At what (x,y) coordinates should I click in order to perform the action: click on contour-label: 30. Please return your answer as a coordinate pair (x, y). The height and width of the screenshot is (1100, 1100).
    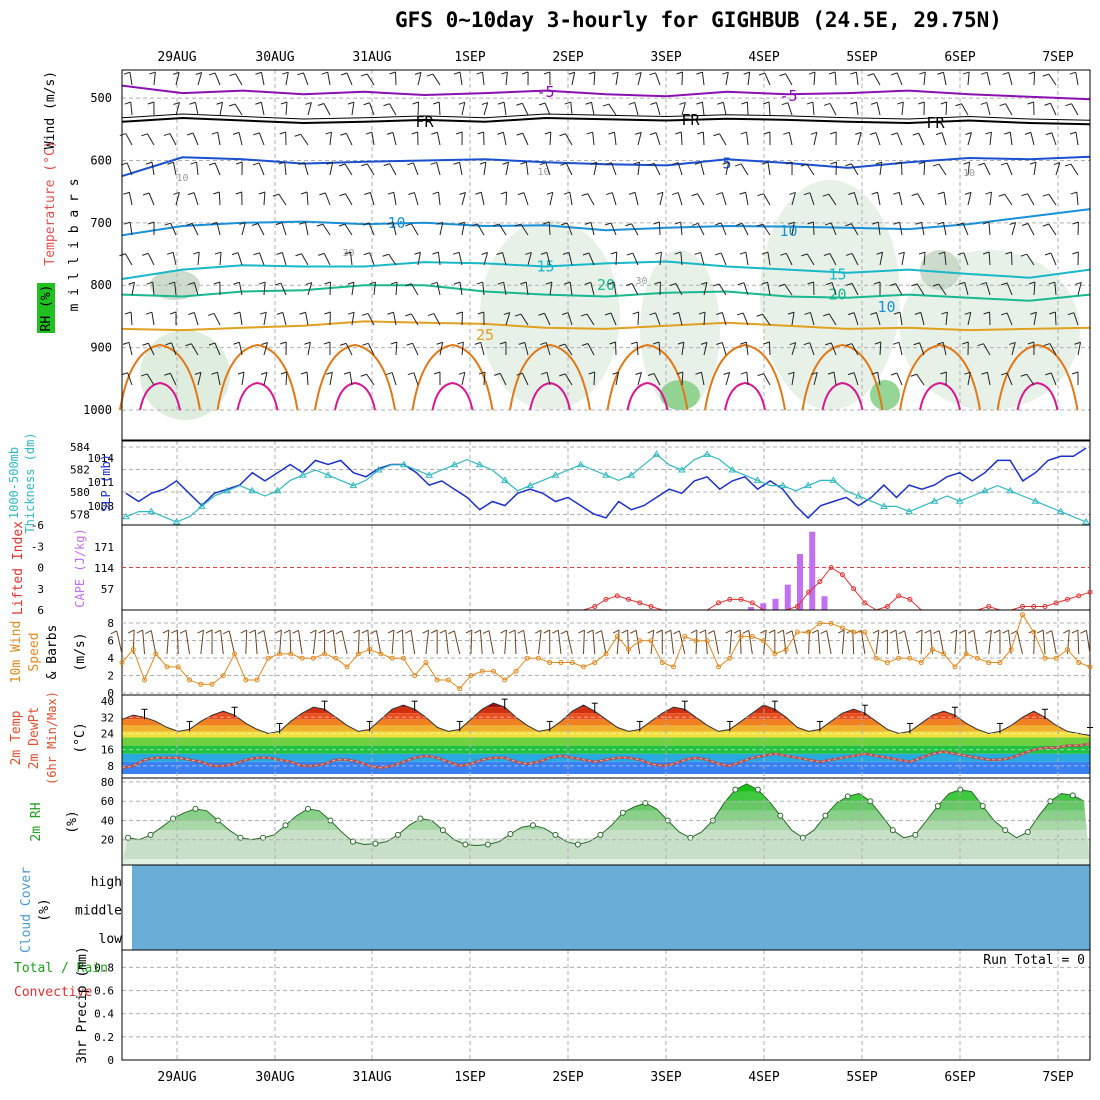
    Looking at the image, I should click on (348, 253).